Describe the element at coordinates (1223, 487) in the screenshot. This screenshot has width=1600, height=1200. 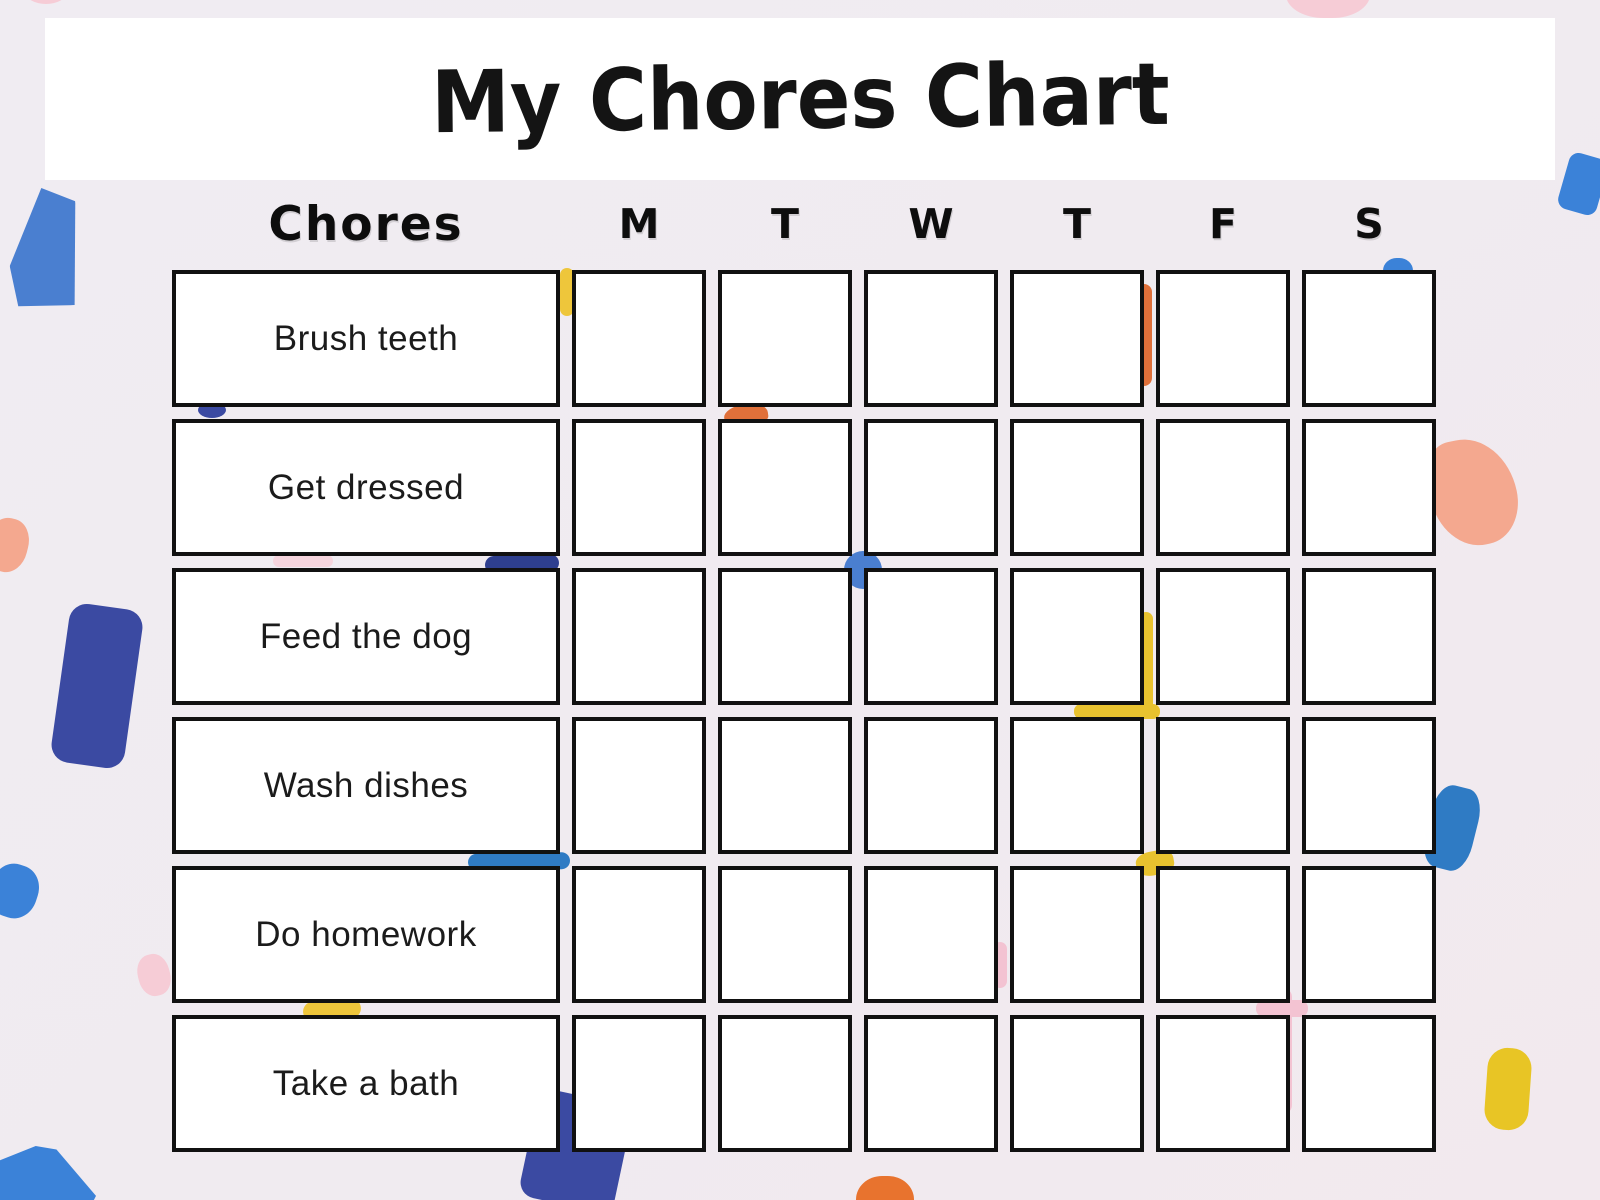
I see `chore-cell-get-dressed-f` at that location.